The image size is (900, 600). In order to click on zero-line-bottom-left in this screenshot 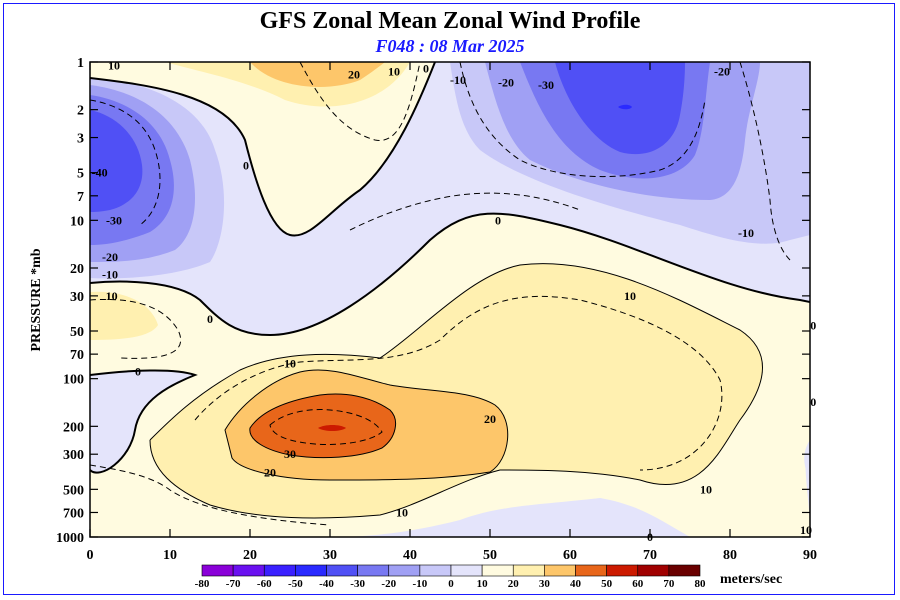, I will do `click(144, 421)`.